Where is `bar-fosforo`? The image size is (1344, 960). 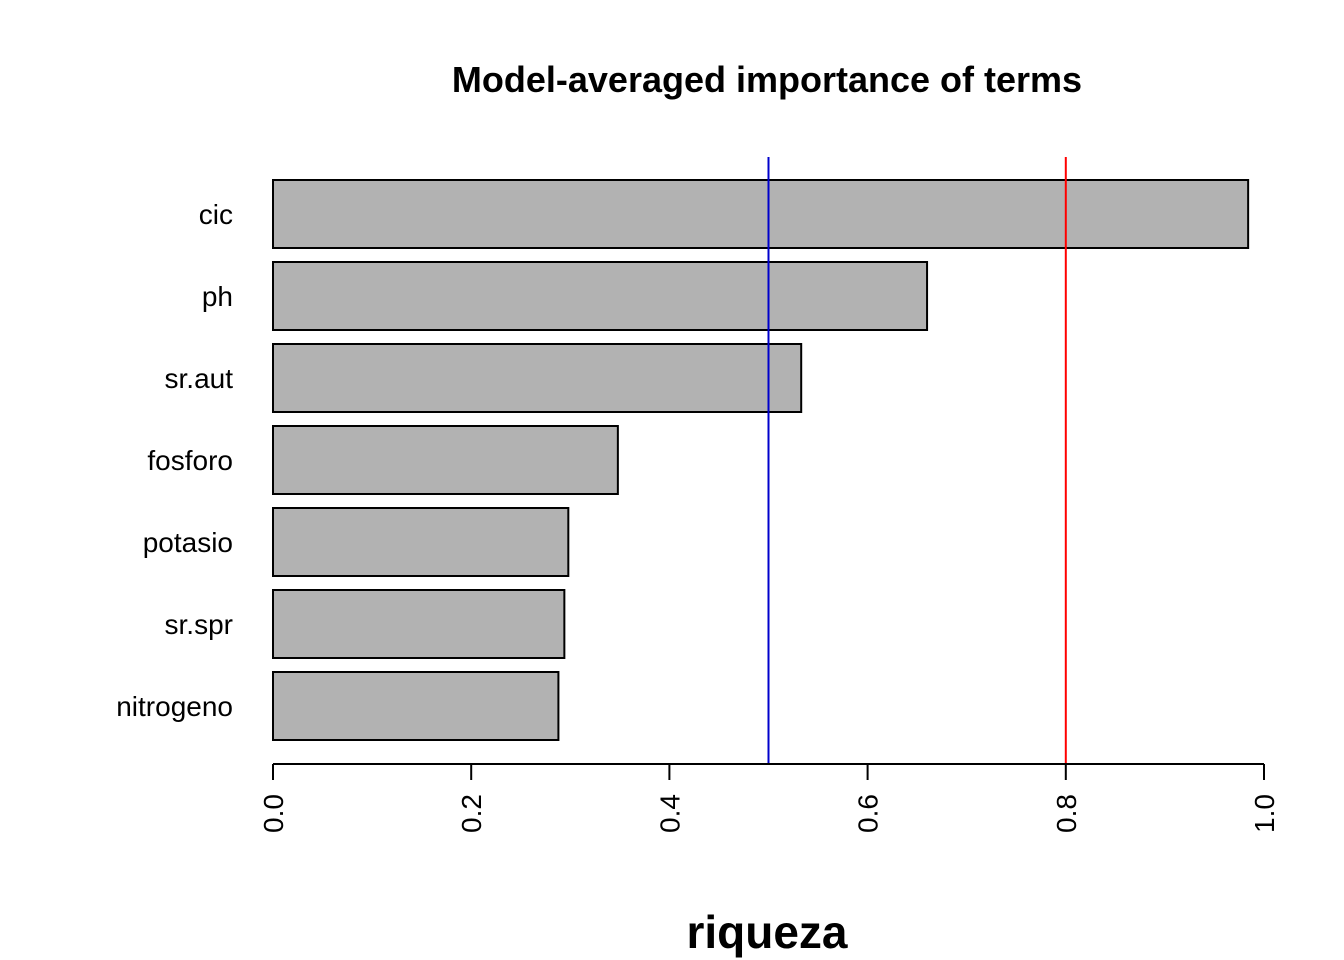
bar-fosforo is located at coordinates (445, 460).